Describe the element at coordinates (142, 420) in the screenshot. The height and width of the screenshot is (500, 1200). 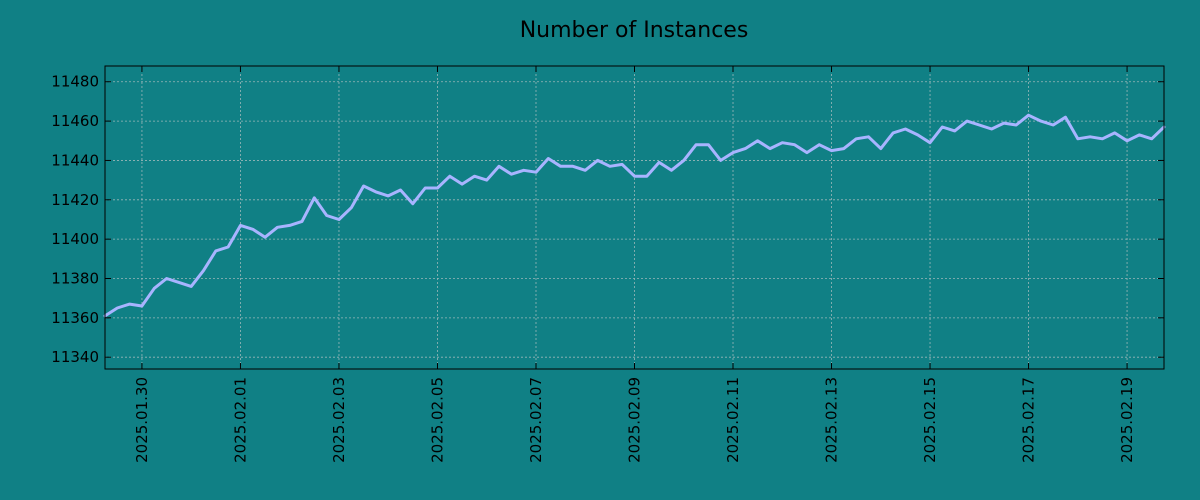
I see `x-tick-label: 2025.01.30` at that location.